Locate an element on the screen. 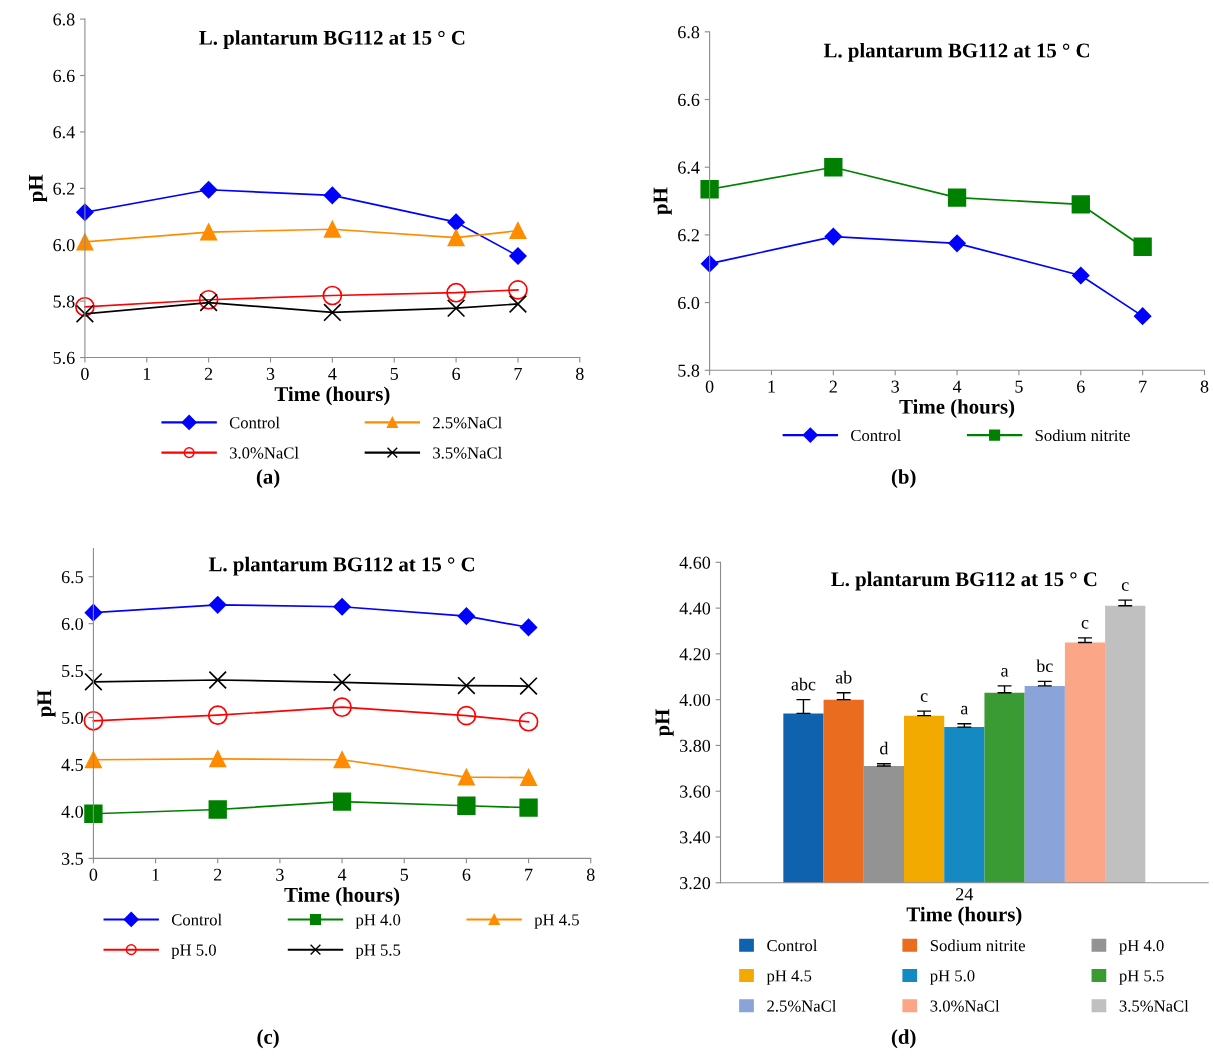 This screenshot has width=1213, height=1061. y-tick-label: 4.40 is located at coordinates (695, 608).